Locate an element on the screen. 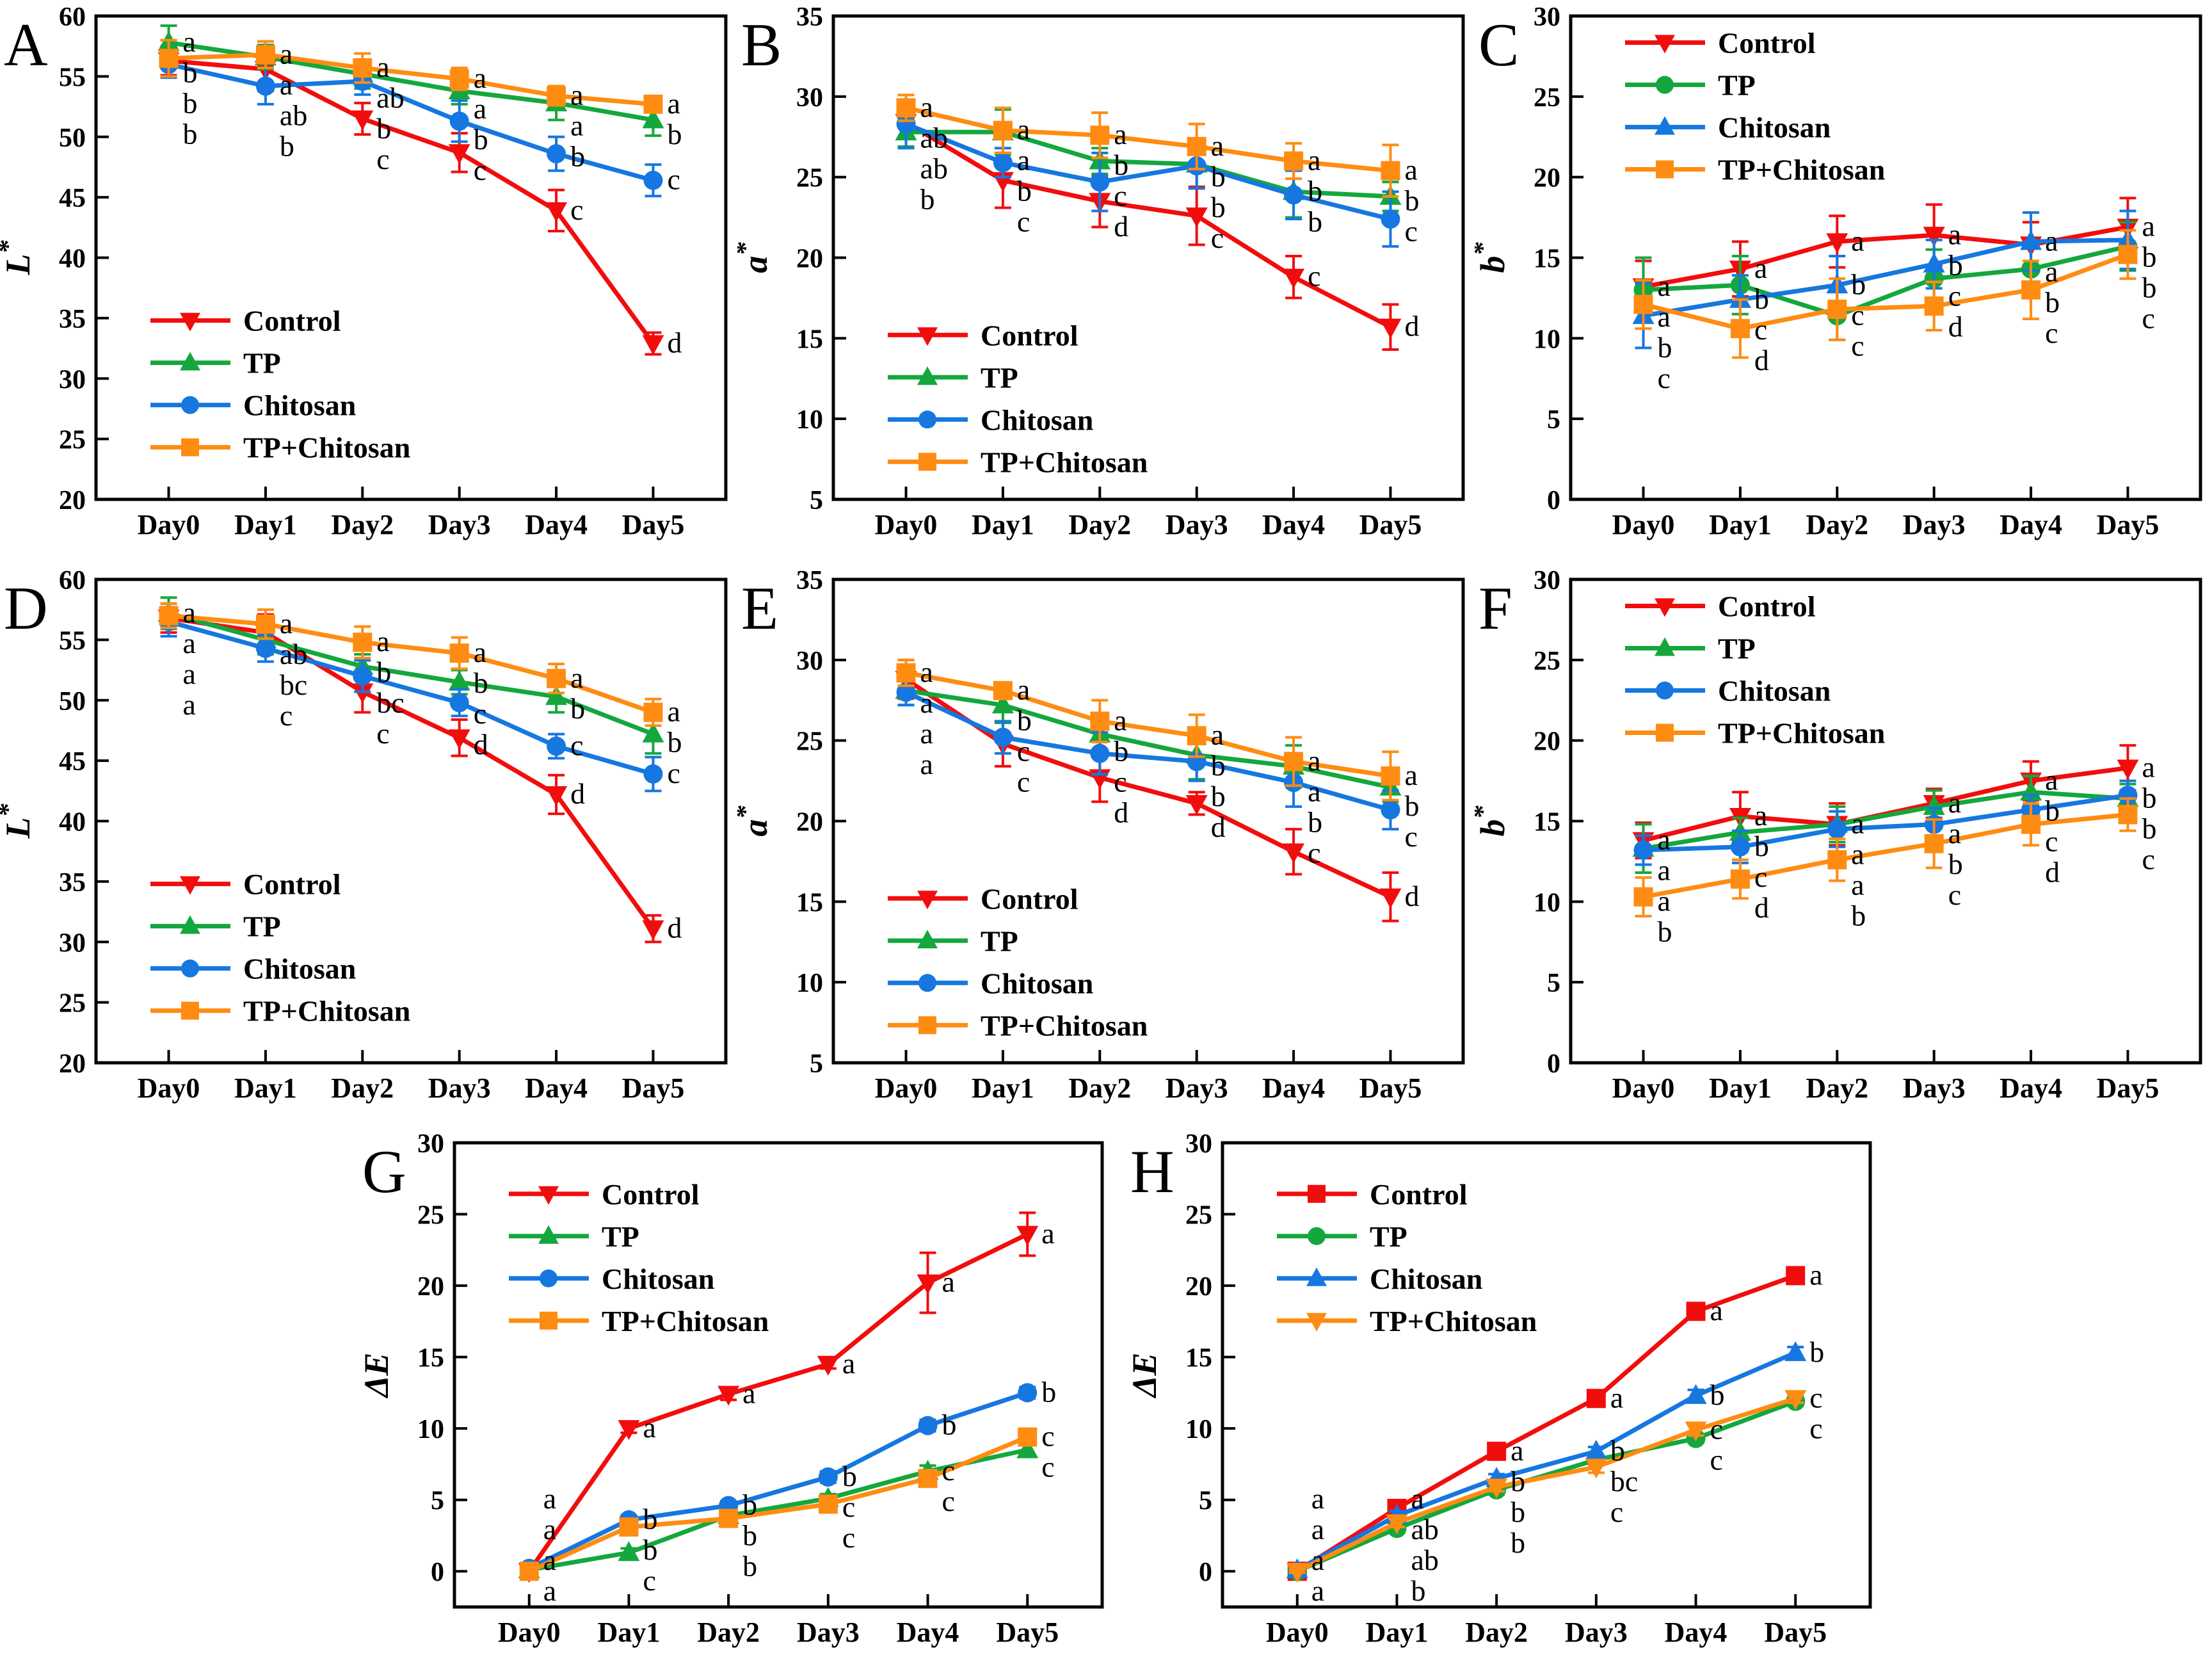 This screenshot has width=2212, height=1671. legend-marker-chitosan is located at coordinates (1316, 1276).